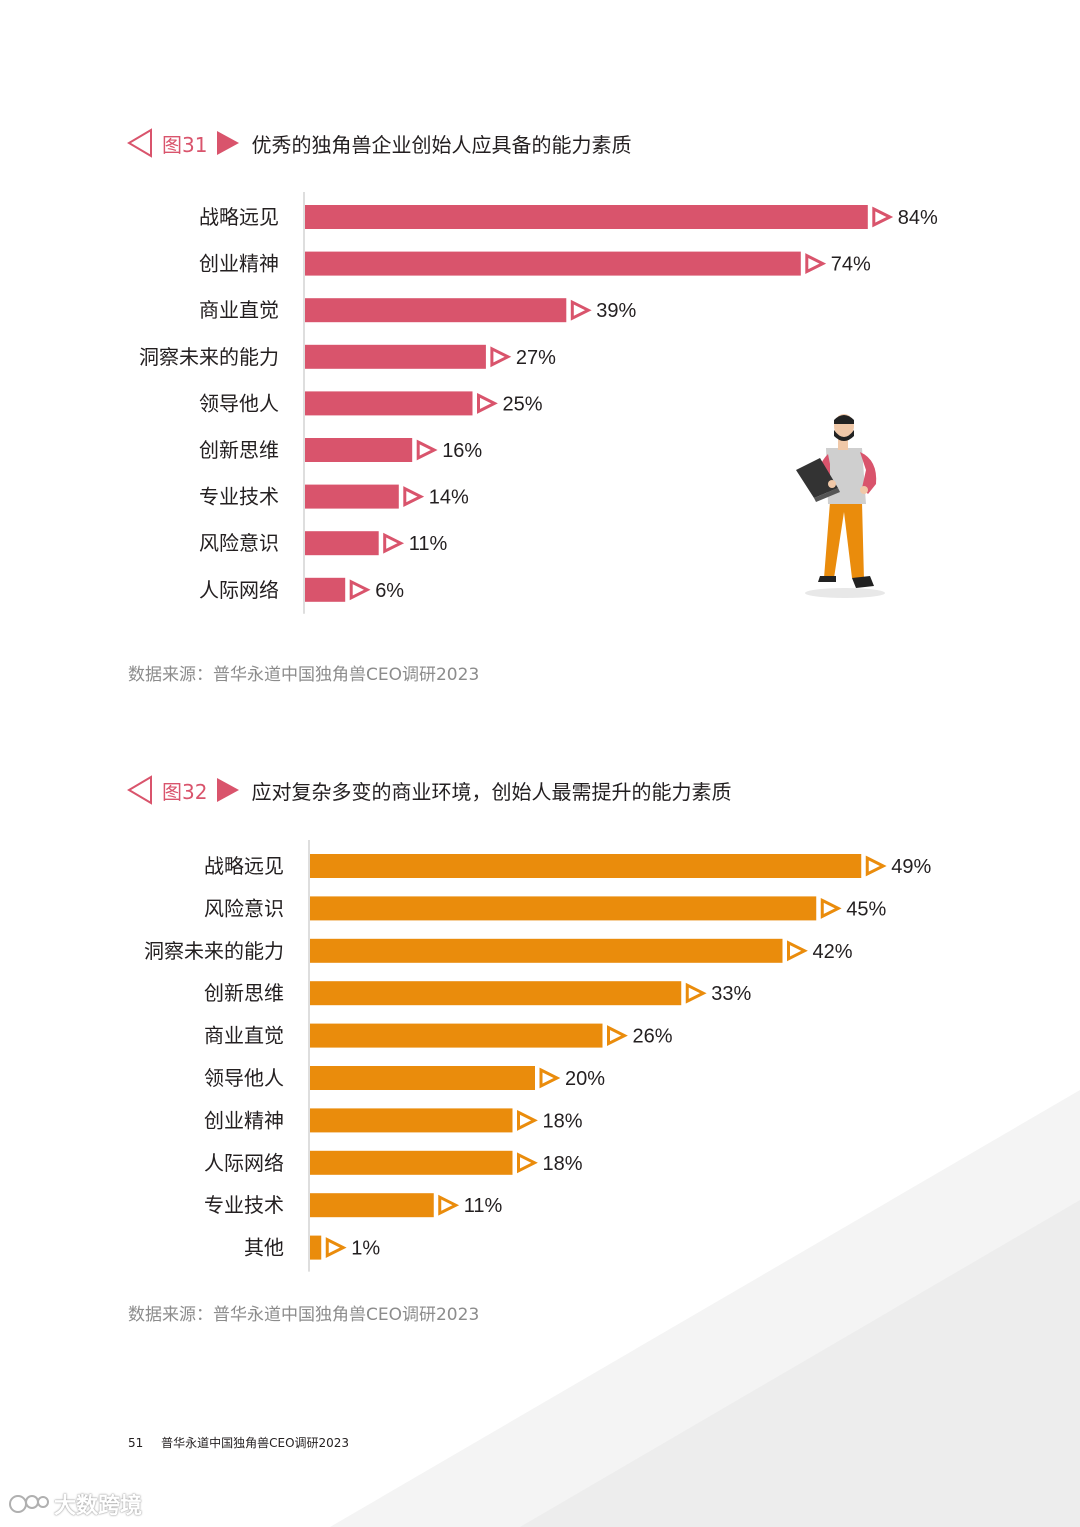 The image size is (1080, 1527). I want to click on figure-32-header: 图32 应对复杂多变的商业环境，创始人最需提升的能力素质, so click(428, 790).